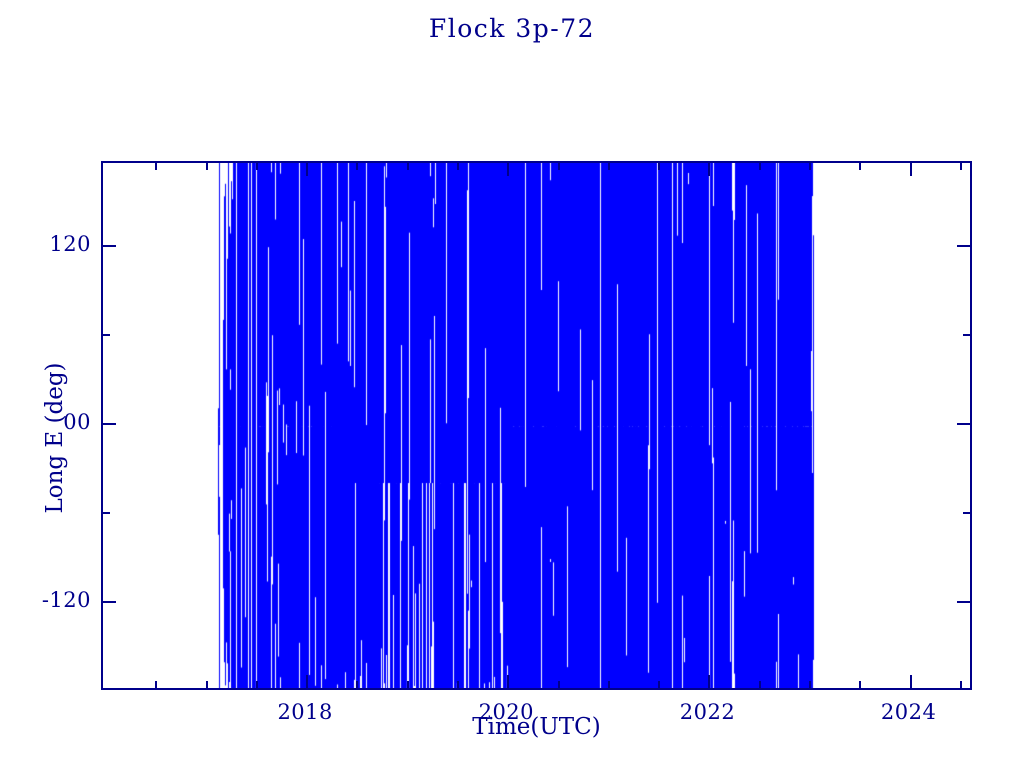 The height and width of the screenshot is (768, 1024). What do you see at coordinates (506, 712) in the screenshot?
I see `x-tick-label: 2020` at bounding box center [506, 712].